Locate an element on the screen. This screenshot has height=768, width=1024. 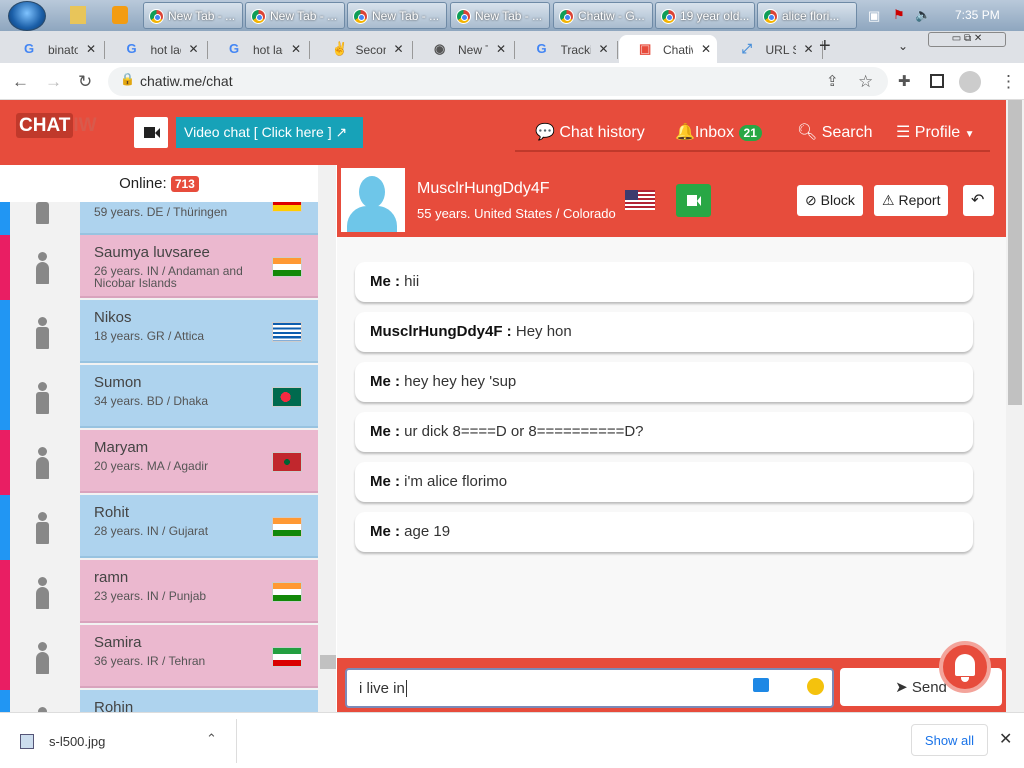
chat-bubbles-icon: 💬 is located at coordinates (545, 132).